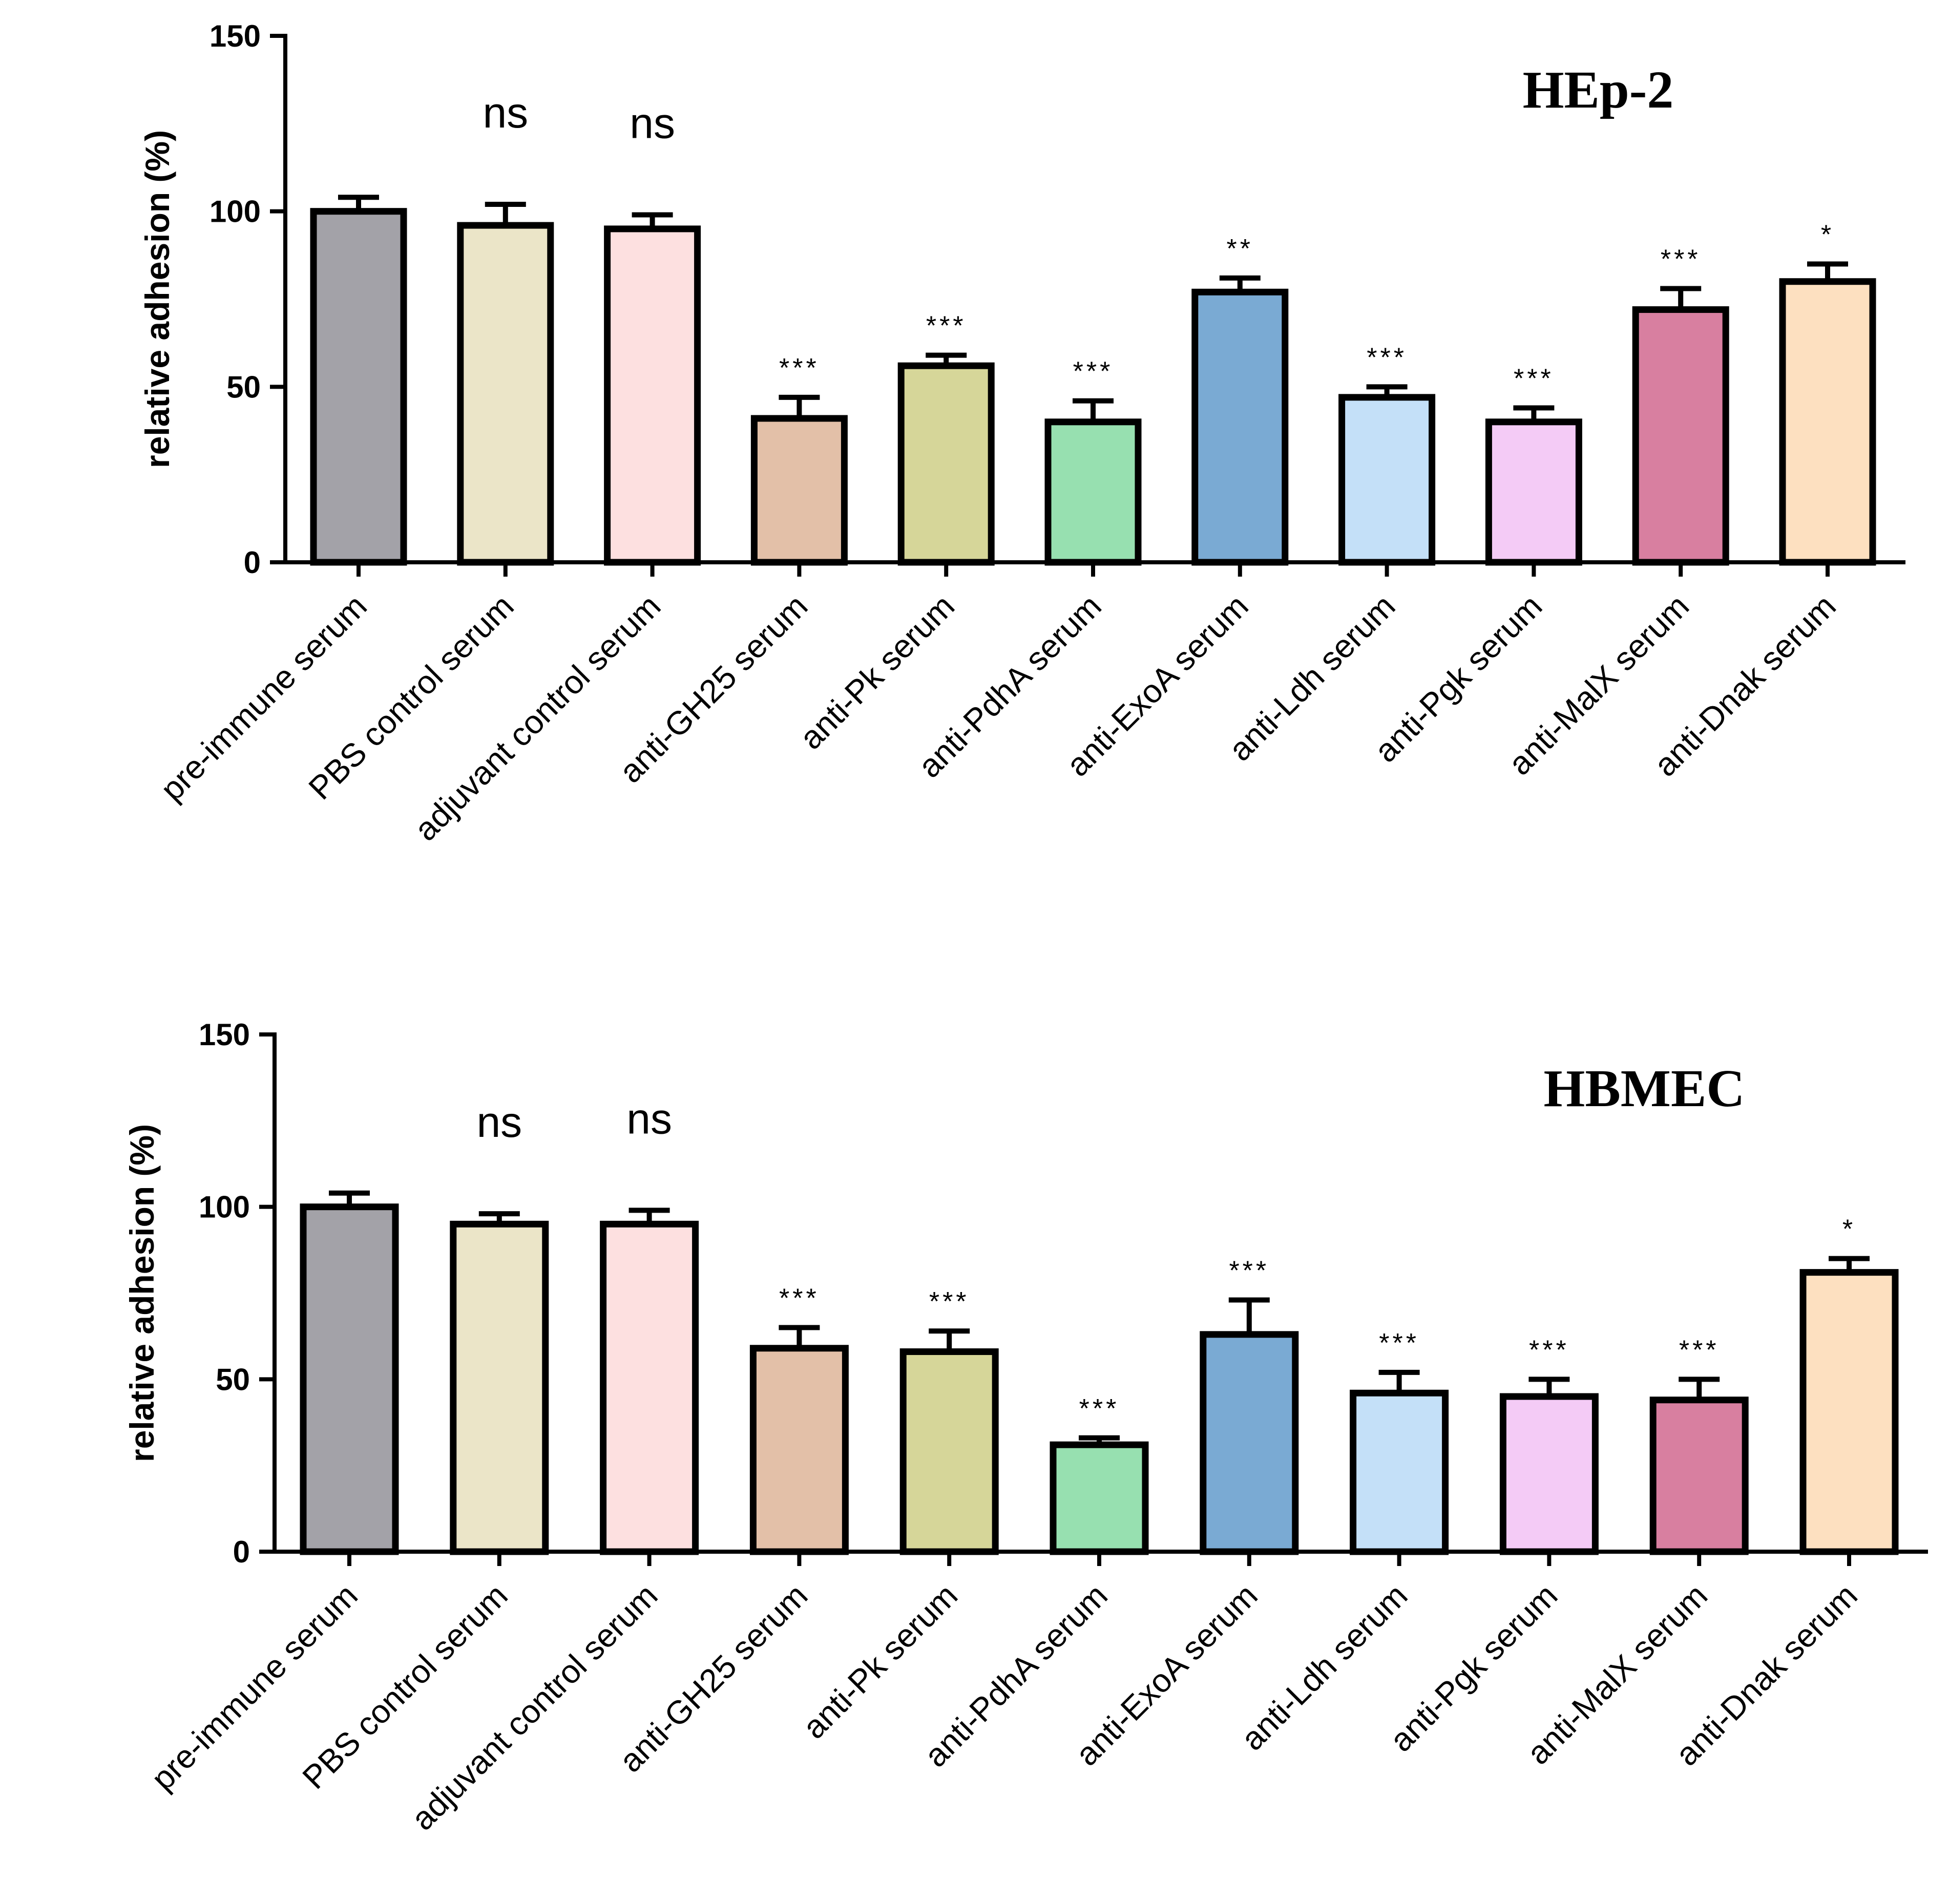 This screenshot has width=1949, height=1904. I want to click on significance-label-0-9: ***, so click(1681, 259).